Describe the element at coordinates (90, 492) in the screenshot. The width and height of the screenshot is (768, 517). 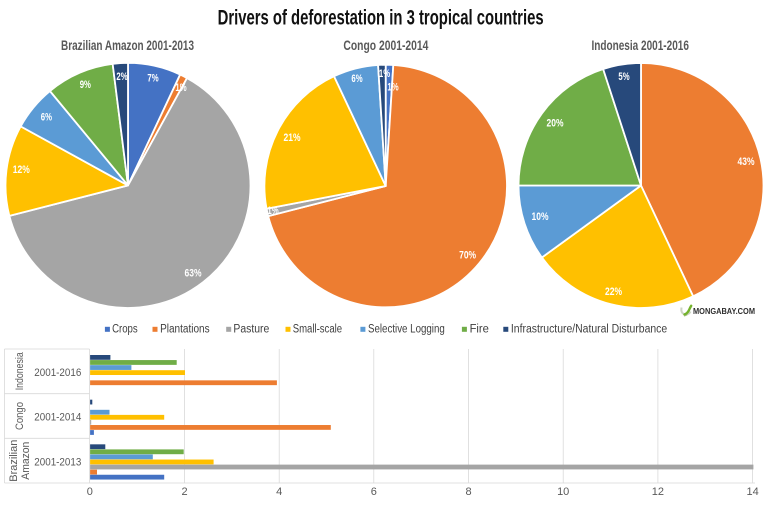
I see `svg-text: 0` at that location.